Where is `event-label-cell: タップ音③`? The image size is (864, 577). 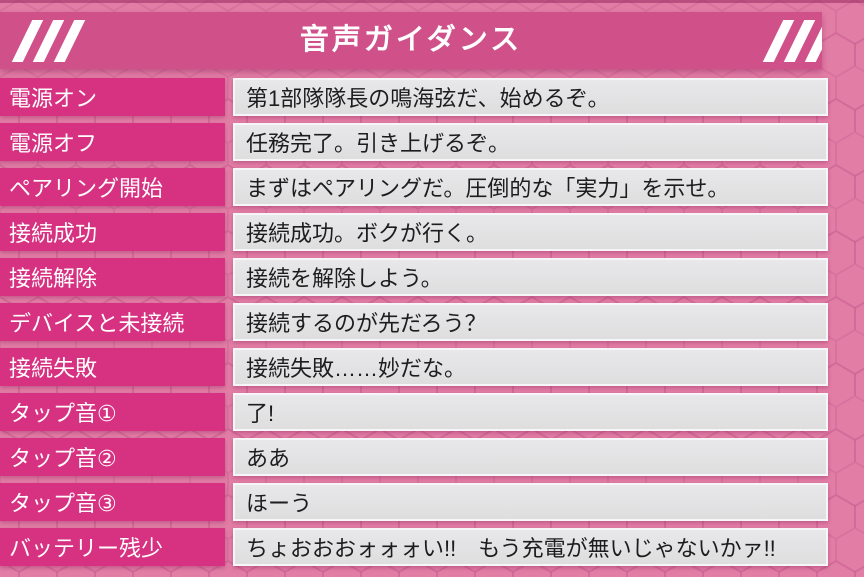
event-label-cell: タップ音③ is located at coordinates (112, 502).